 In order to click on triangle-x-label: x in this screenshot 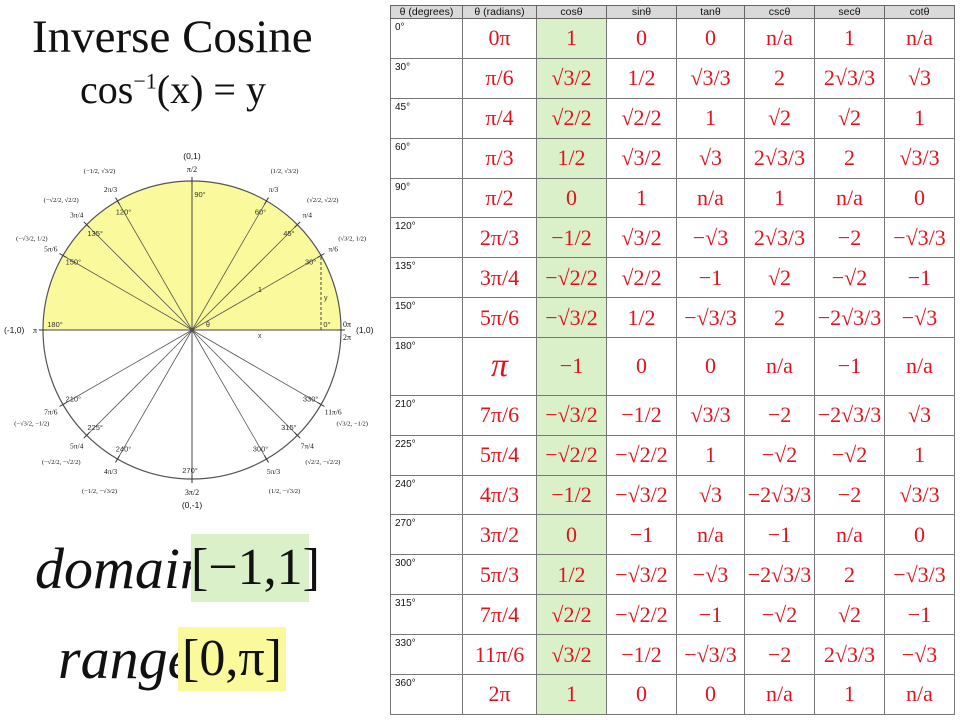, I will do `click(260, 336)`.